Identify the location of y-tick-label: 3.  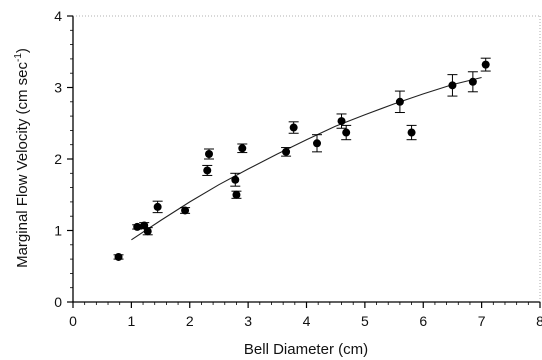
(58, 88).